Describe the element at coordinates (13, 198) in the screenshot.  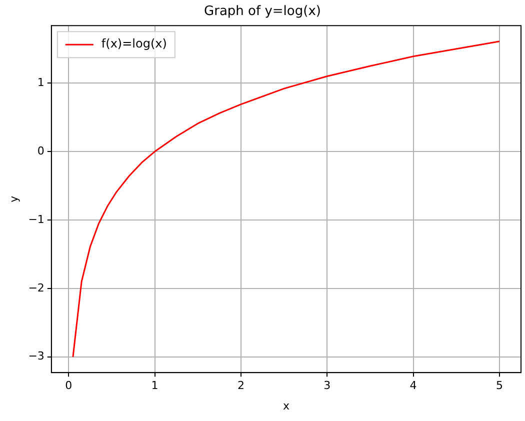
I see `y-axis-title: y` at that location.